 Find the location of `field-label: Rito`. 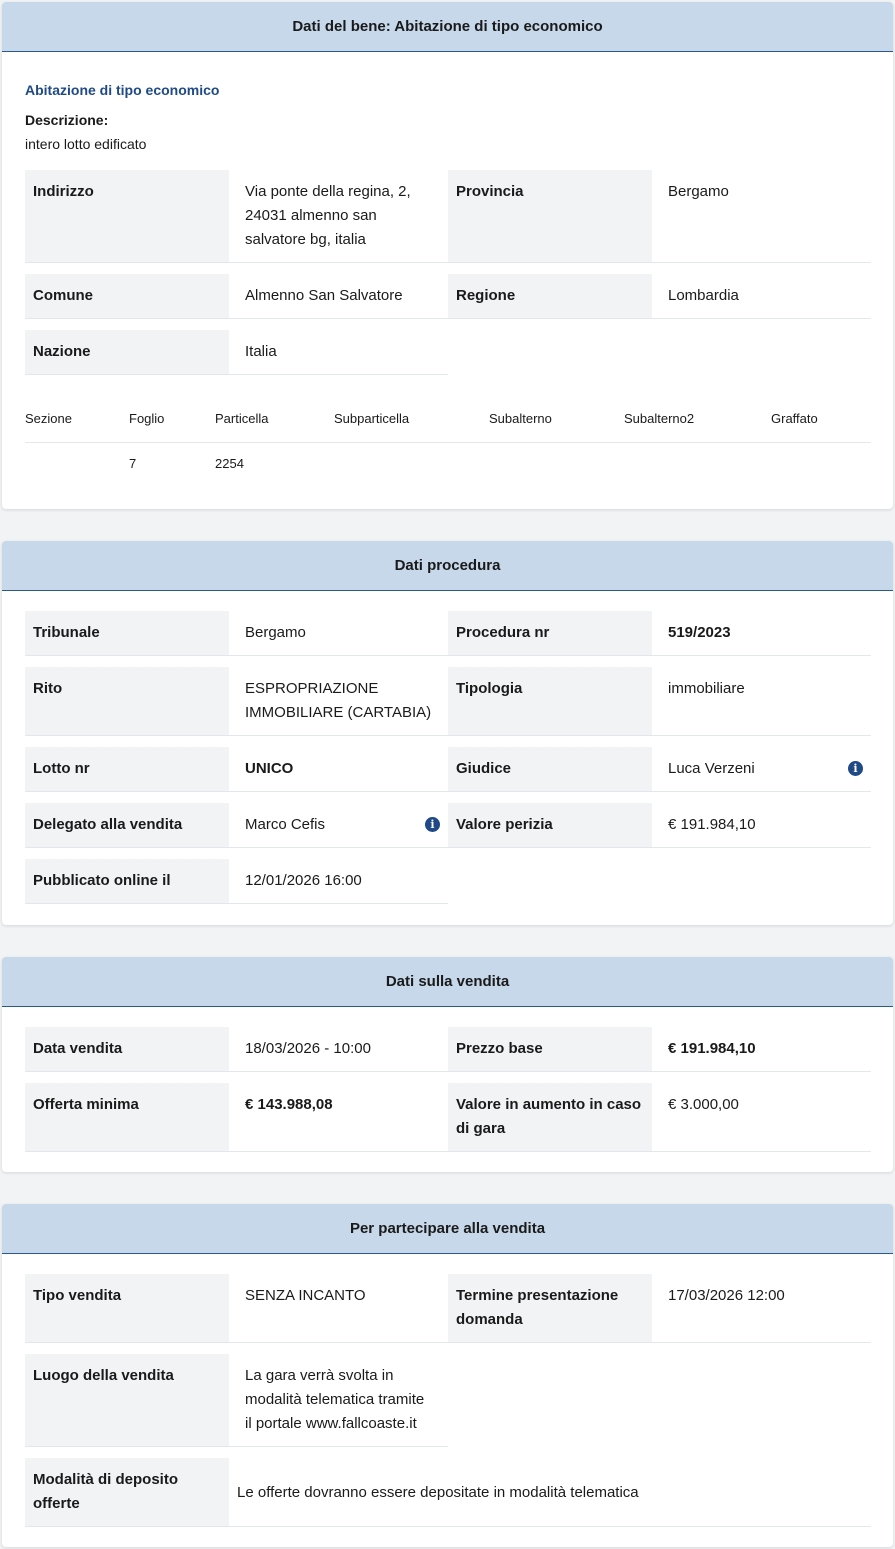

field-label: Rito is located at coordinates (127, 701).